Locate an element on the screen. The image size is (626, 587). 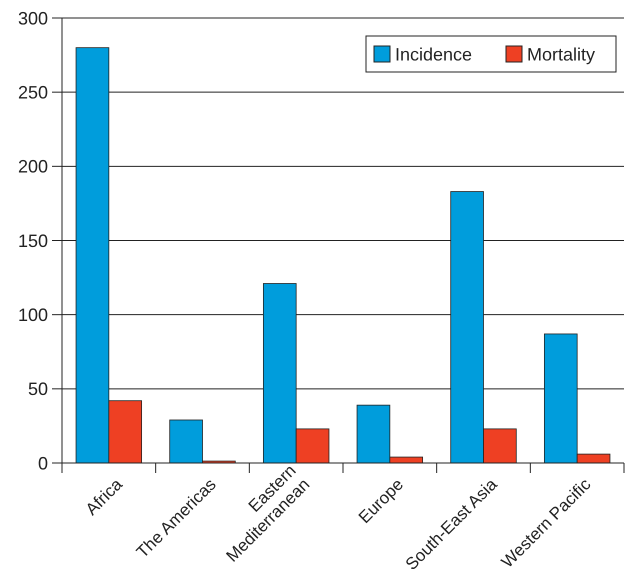
y-tick-label: 150 is located at coordinates (33, 240).